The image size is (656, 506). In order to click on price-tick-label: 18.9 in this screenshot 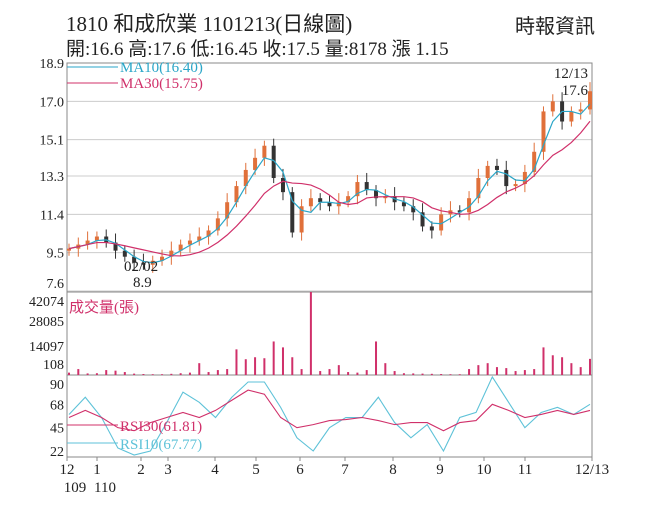, I will do `click(52, 64)`.